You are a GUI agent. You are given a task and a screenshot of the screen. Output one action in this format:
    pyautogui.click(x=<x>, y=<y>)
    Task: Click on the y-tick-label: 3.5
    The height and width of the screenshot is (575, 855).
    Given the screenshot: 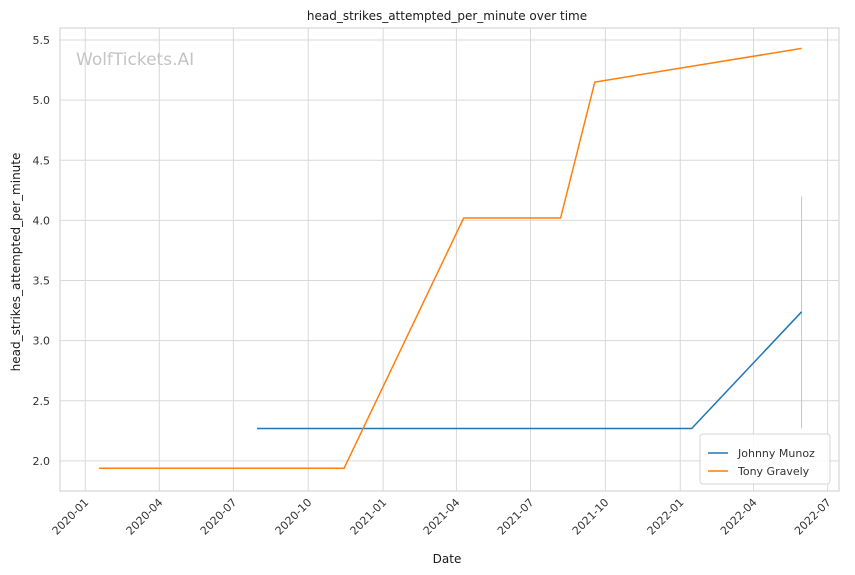 What is the action you would take?
    pyautogui.click(x=42, y=281)
    